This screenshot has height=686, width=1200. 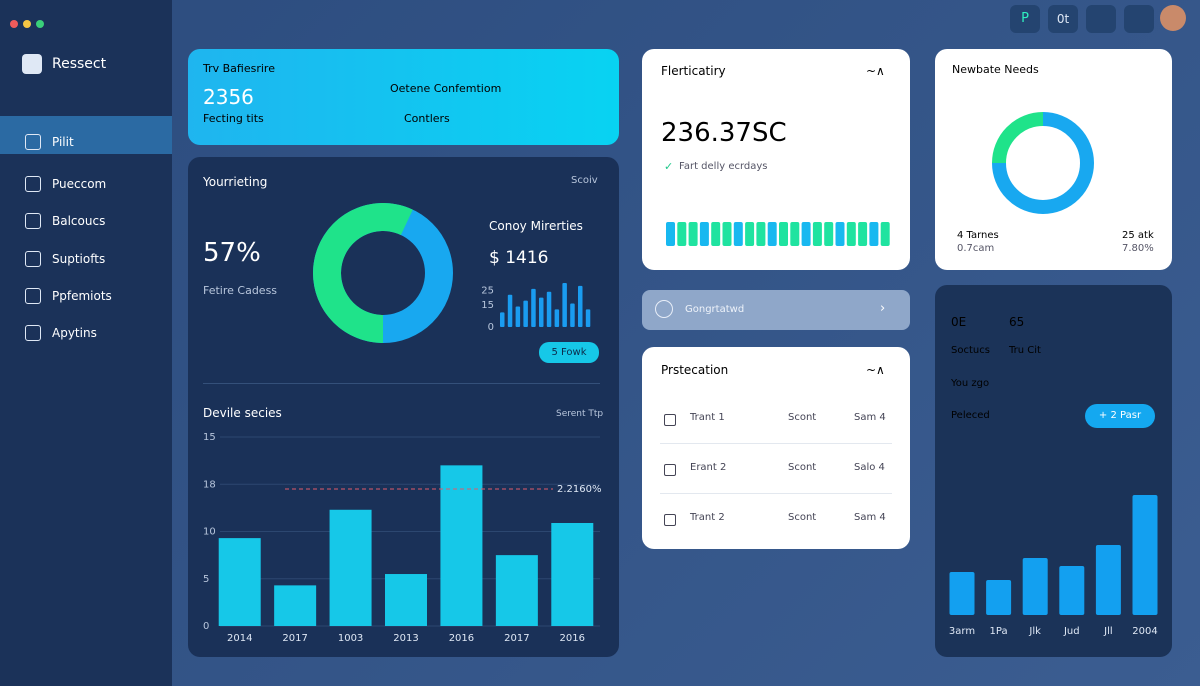 What do you see at coordinates (707, 517) in the screenshot?
I see `row-cell: Trant 2` at bounding box center [707, 517].